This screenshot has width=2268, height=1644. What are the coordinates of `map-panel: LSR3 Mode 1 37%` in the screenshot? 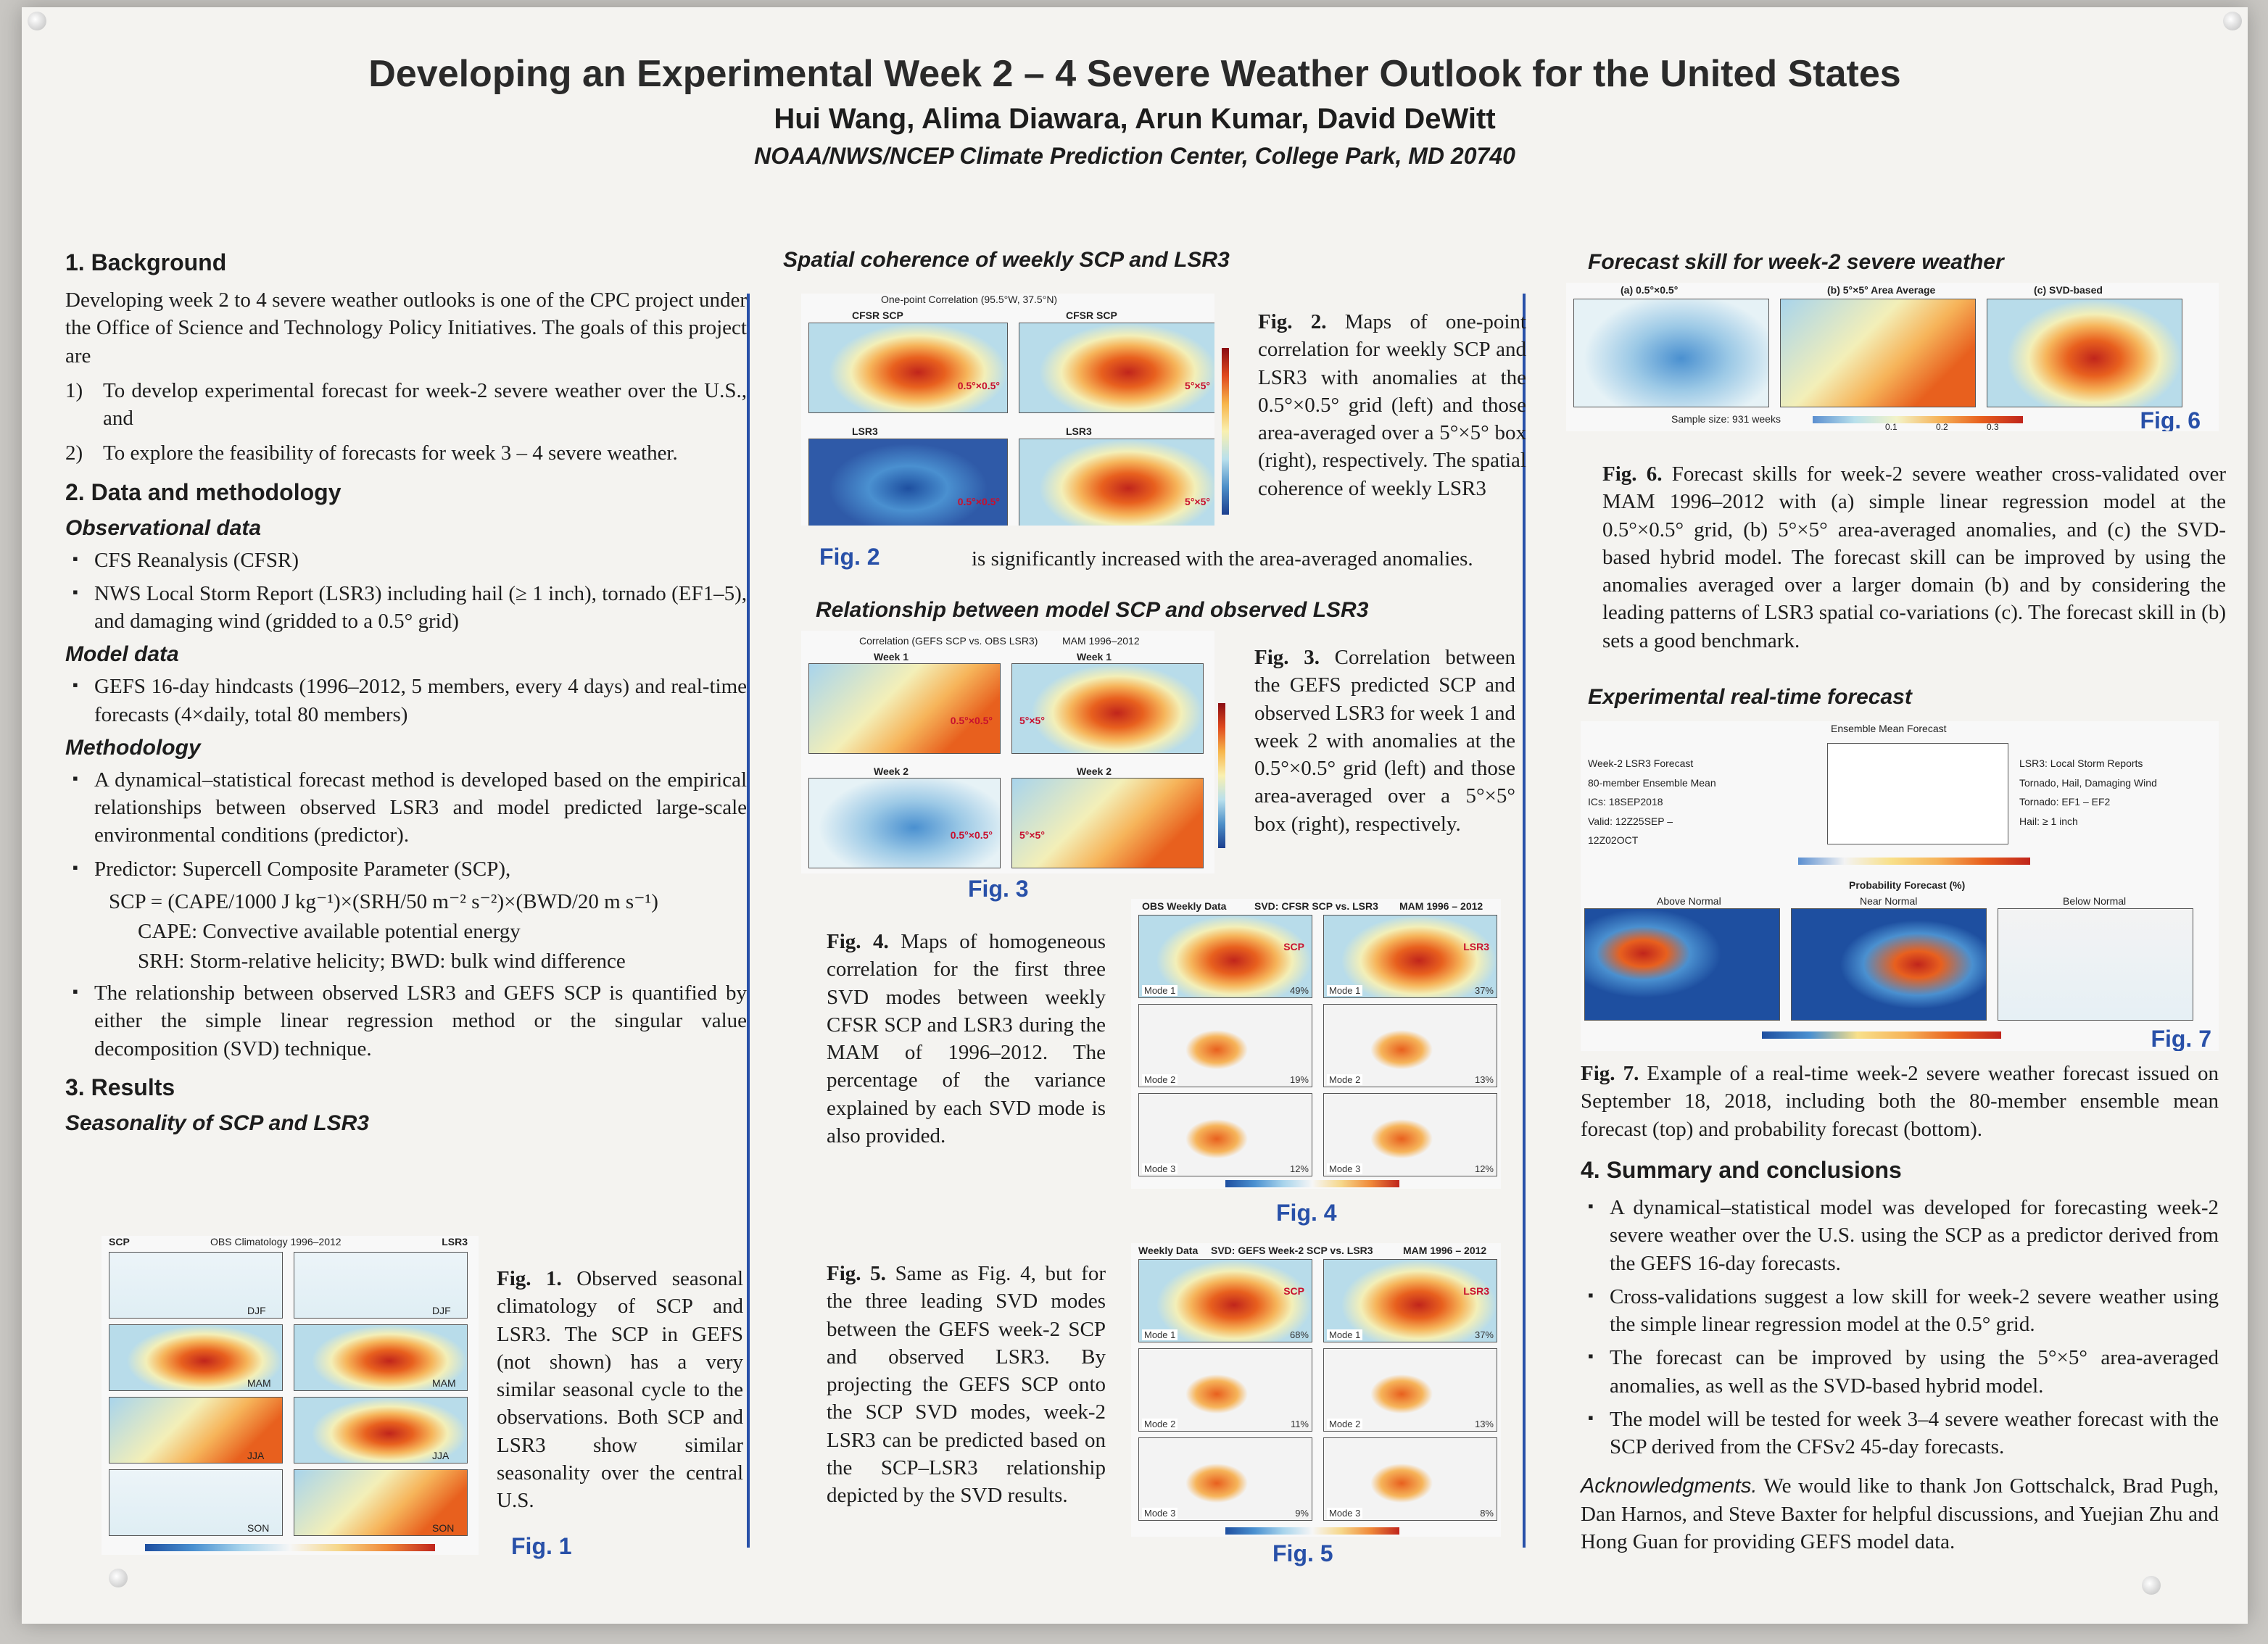 It's located at (1410, 956).